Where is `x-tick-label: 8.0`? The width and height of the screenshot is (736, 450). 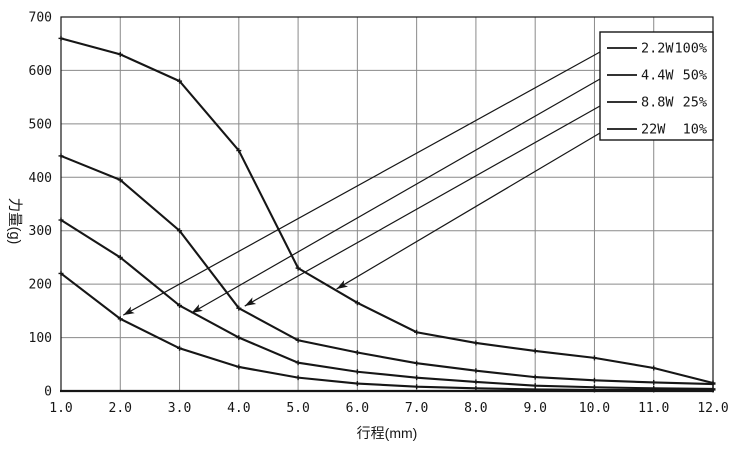 x-tick-label: 8.0 is located at coordinates (475, 408).